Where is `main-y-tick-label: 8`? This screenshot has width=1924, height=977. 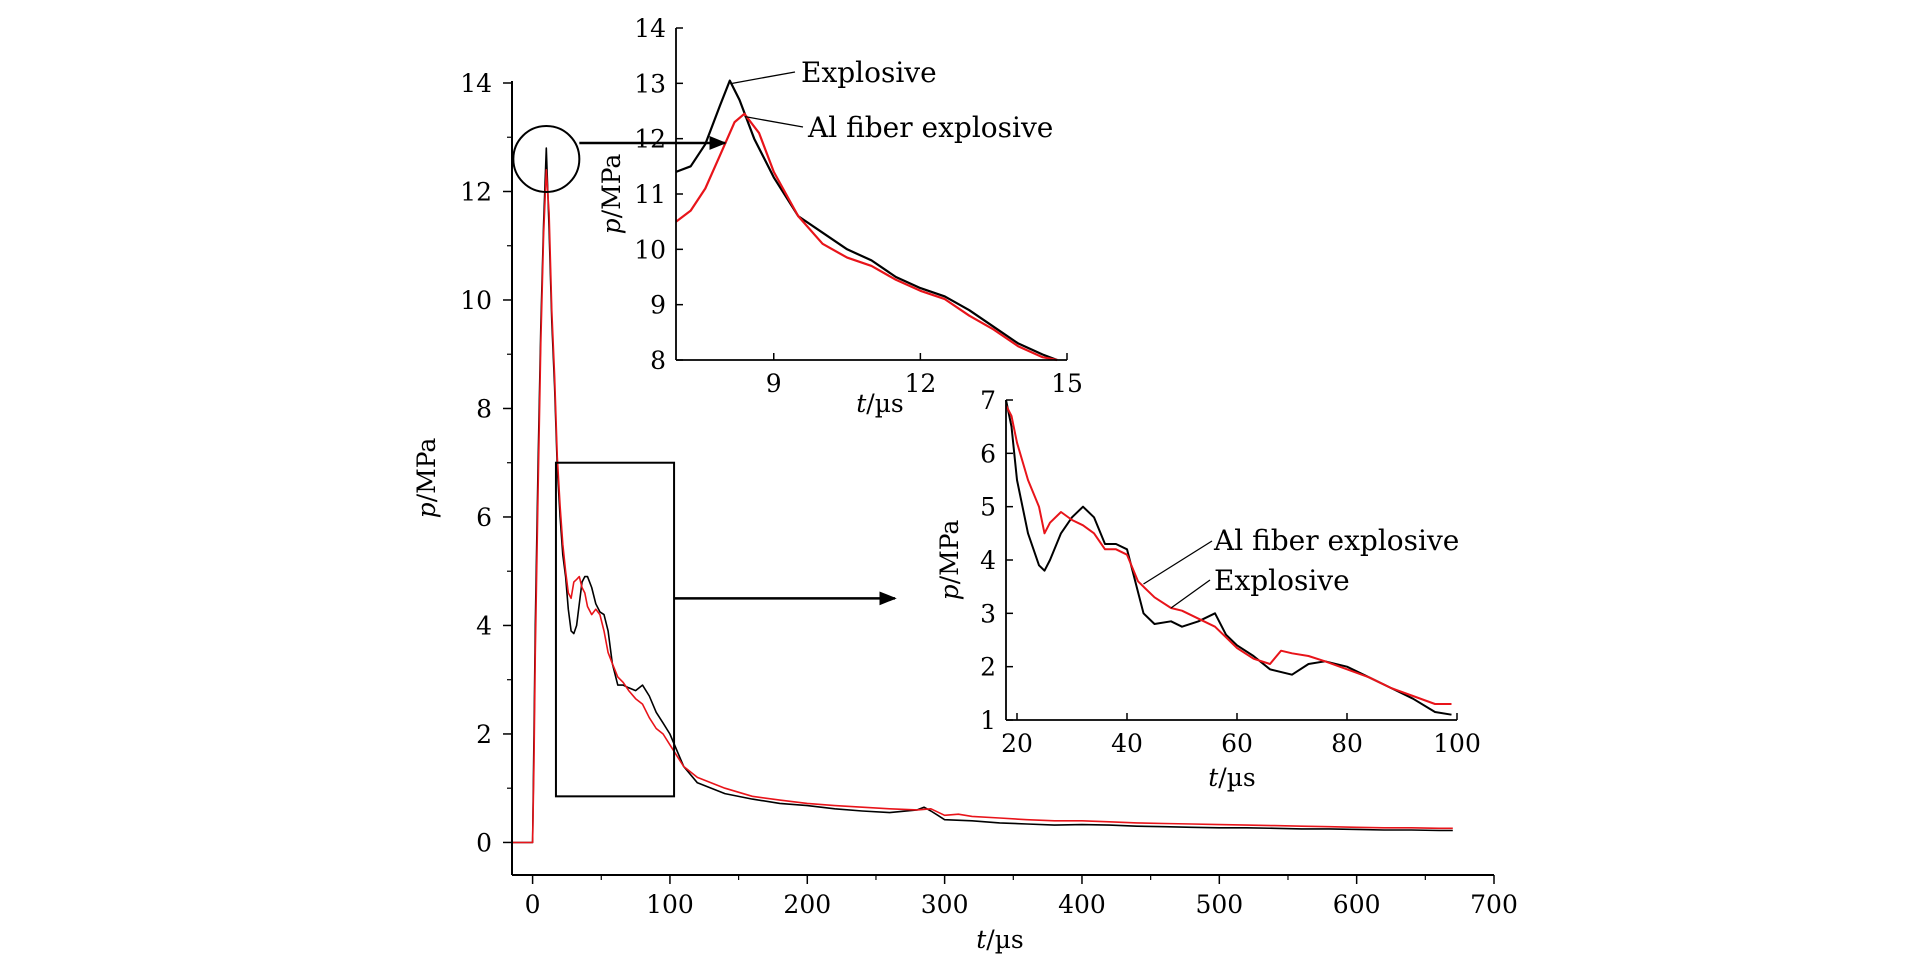 main-y-tick-label: 8 is located at coordinates (484, 408).